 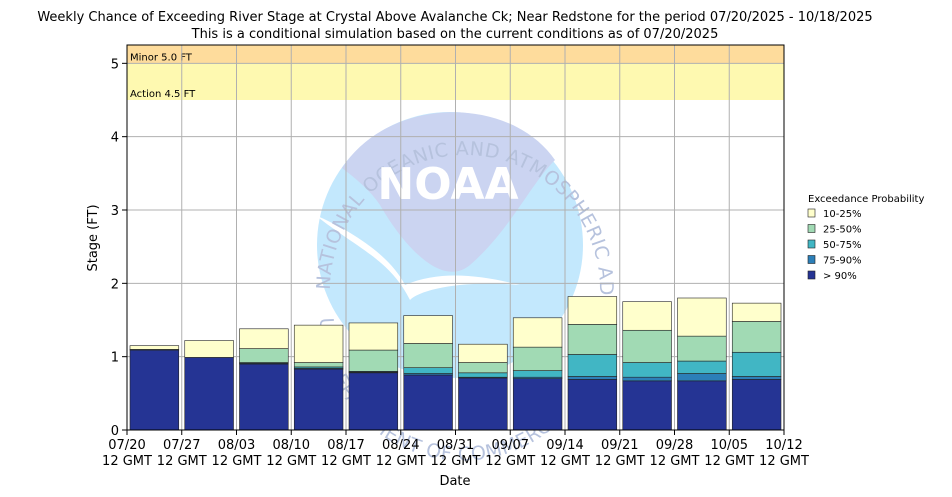 What do you see at coordinates (115, 284) in the screenshot?
I see `y-tick-label: 2` at bounding box center [115, 284].